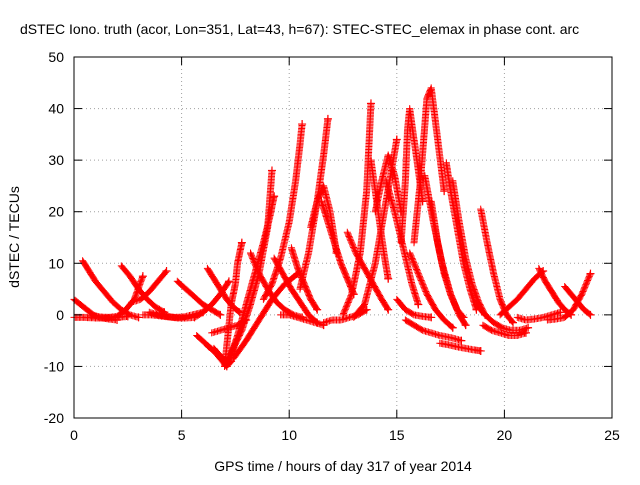 This screenshot has height=485, width=640. I want to click on y-tick-label: -10, so click(54, 366).